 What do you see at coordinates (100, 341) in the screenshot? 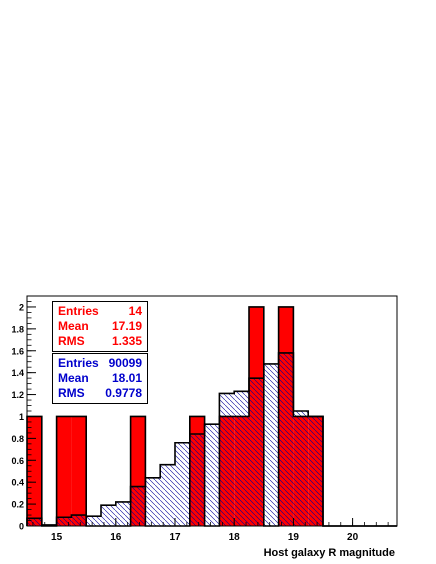
I see `stats-row-rms: RMS 1.335` at bounding box center [100, 341].